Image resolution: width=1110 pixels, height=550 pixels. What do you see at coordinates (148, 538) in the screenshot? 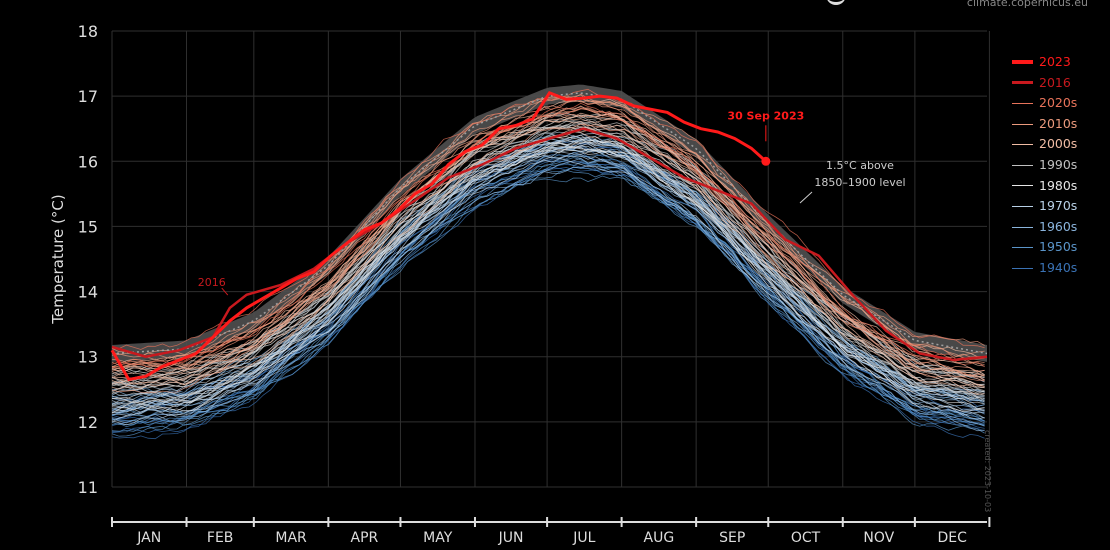
I see `x-tick-label: JAN` at bounding box center [148, 538].